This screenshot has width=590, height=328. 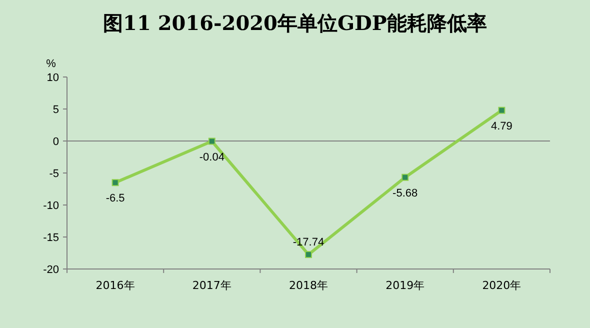 I want to click on y-tick-label: -10, so click(x=51, y=206).